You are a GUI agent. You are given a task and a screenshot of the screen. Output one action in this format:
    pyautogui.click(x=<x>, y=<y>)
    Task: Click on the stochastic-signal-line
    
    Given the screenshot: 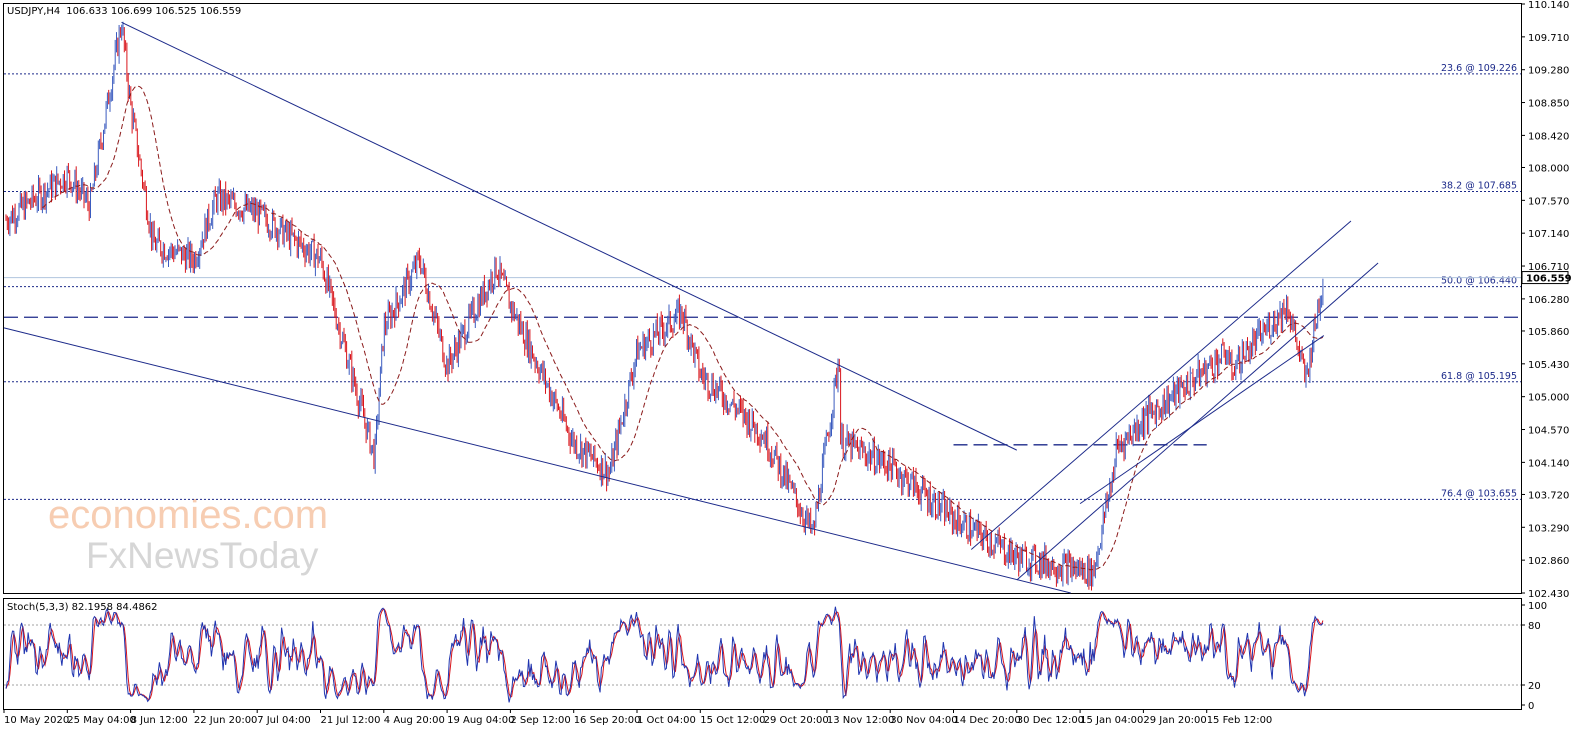 What is the action you would take?
    pyautogui.click(x=664, y=654)
    